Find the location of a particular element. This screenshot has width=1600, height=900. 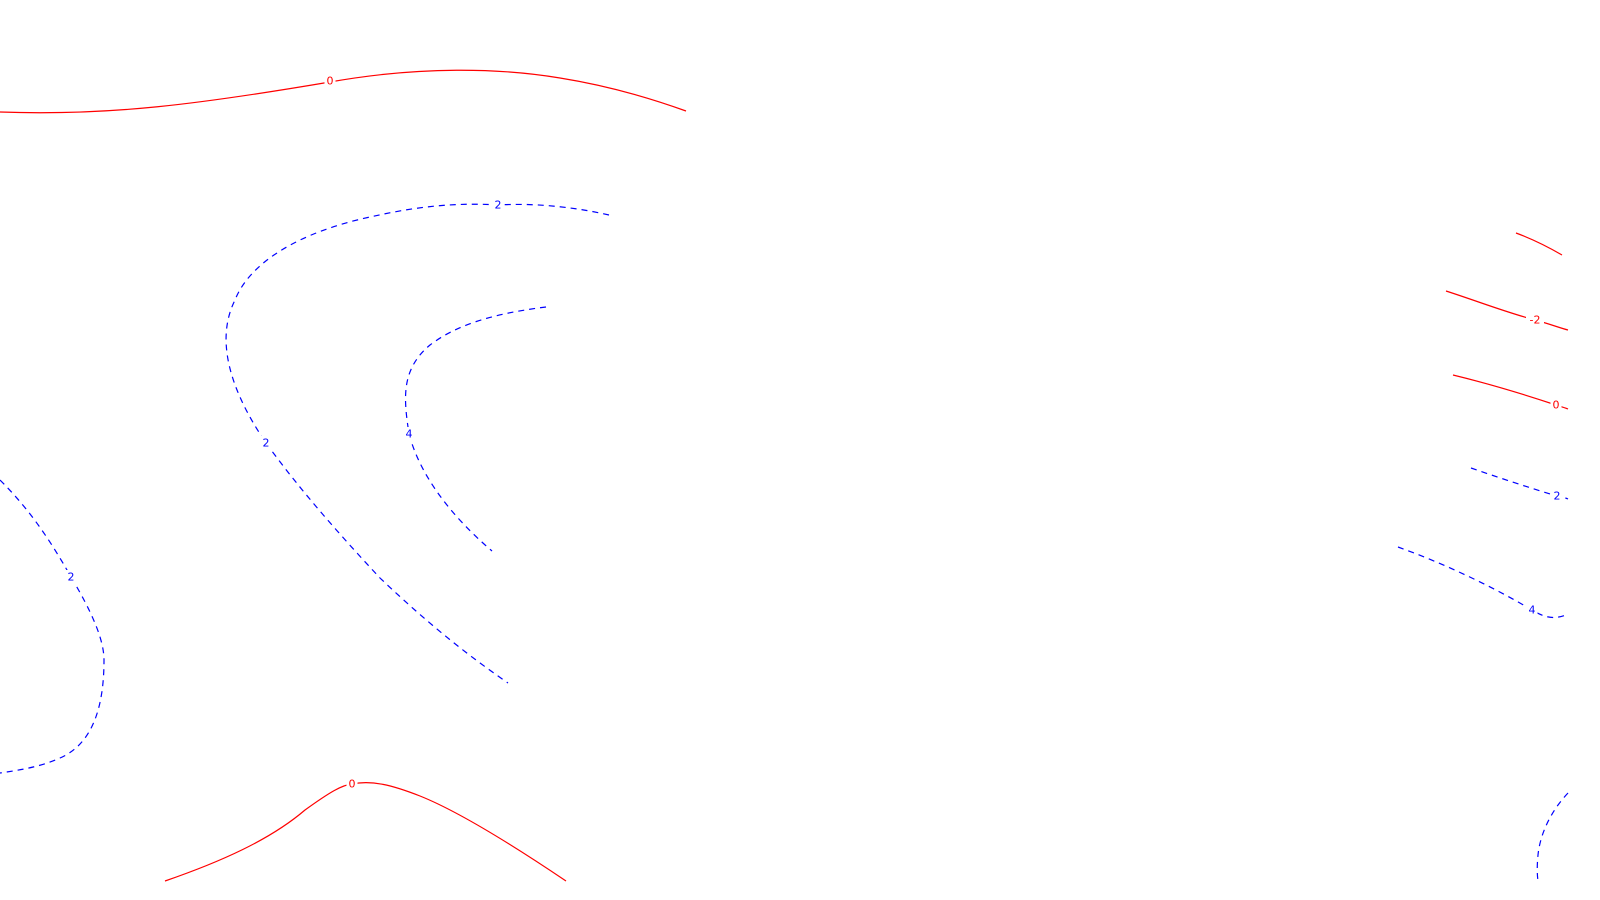

contour-c-bottom-0: 0 is located at coordinates (365, 829).